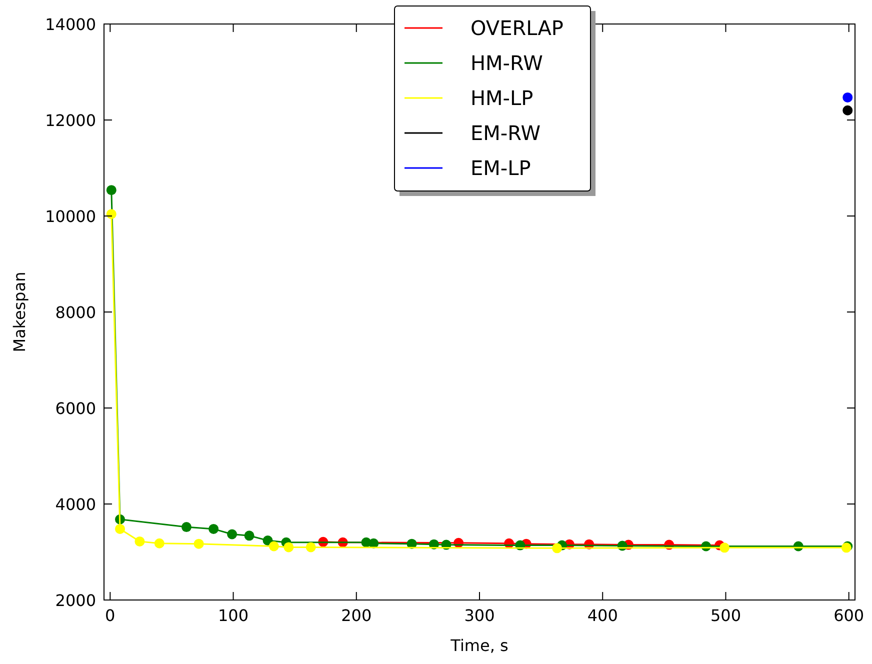 This screenshot has height=664, width=872. I want to click on x-tick-label: 0, so click(110, 615).